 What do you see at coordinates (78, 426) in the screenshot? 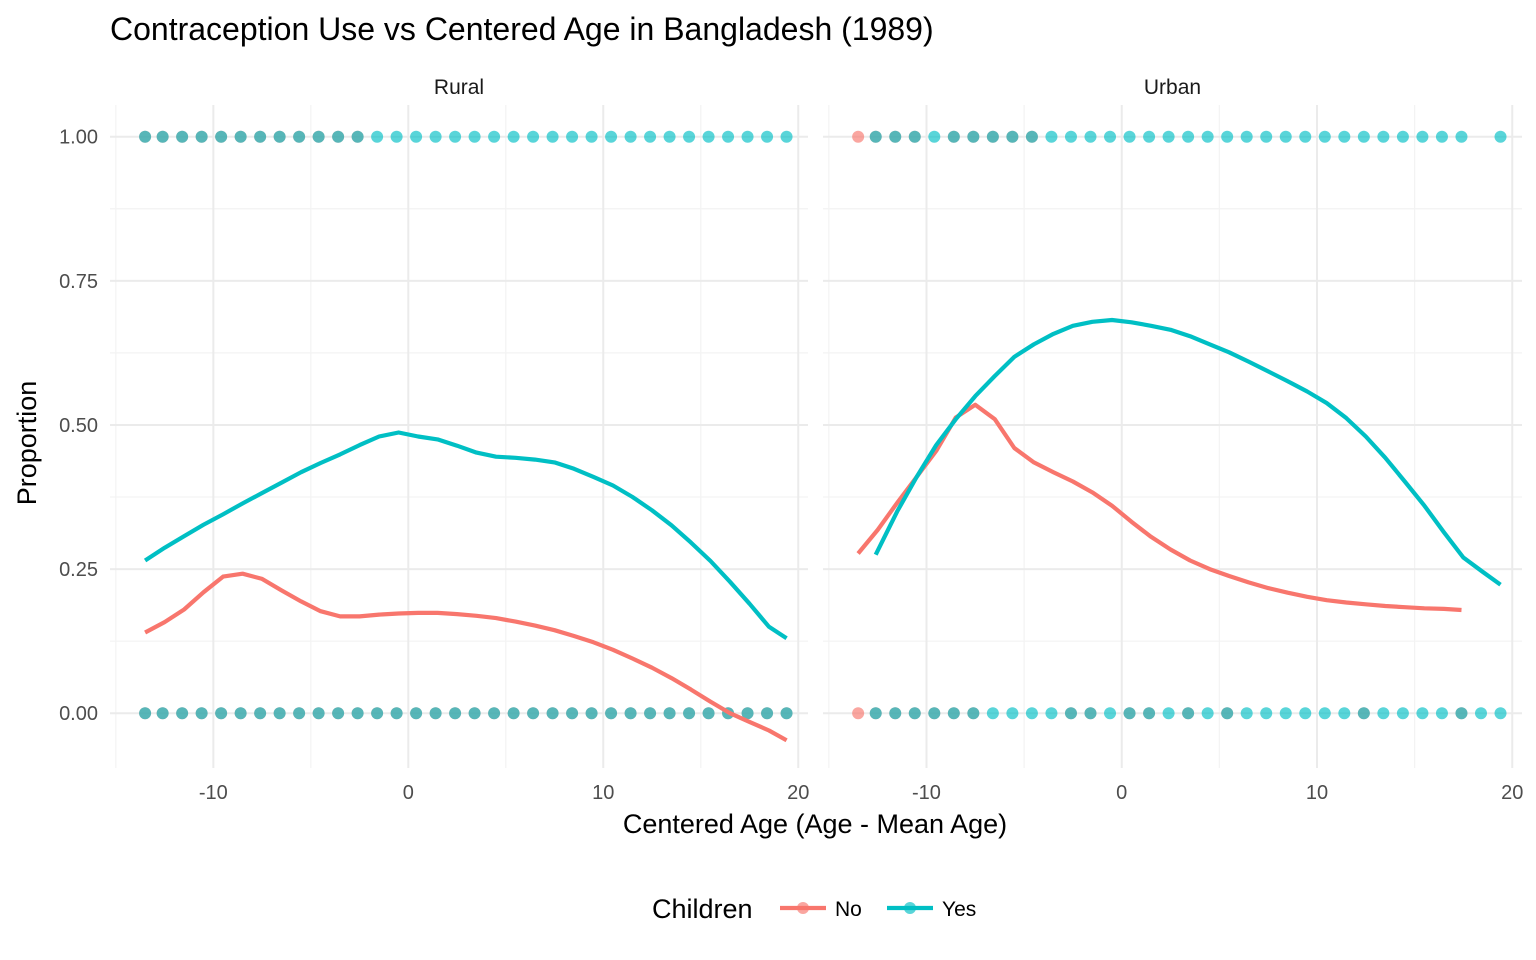
I see `y-tick-label: 0.50` at bounding box center [78, 426].